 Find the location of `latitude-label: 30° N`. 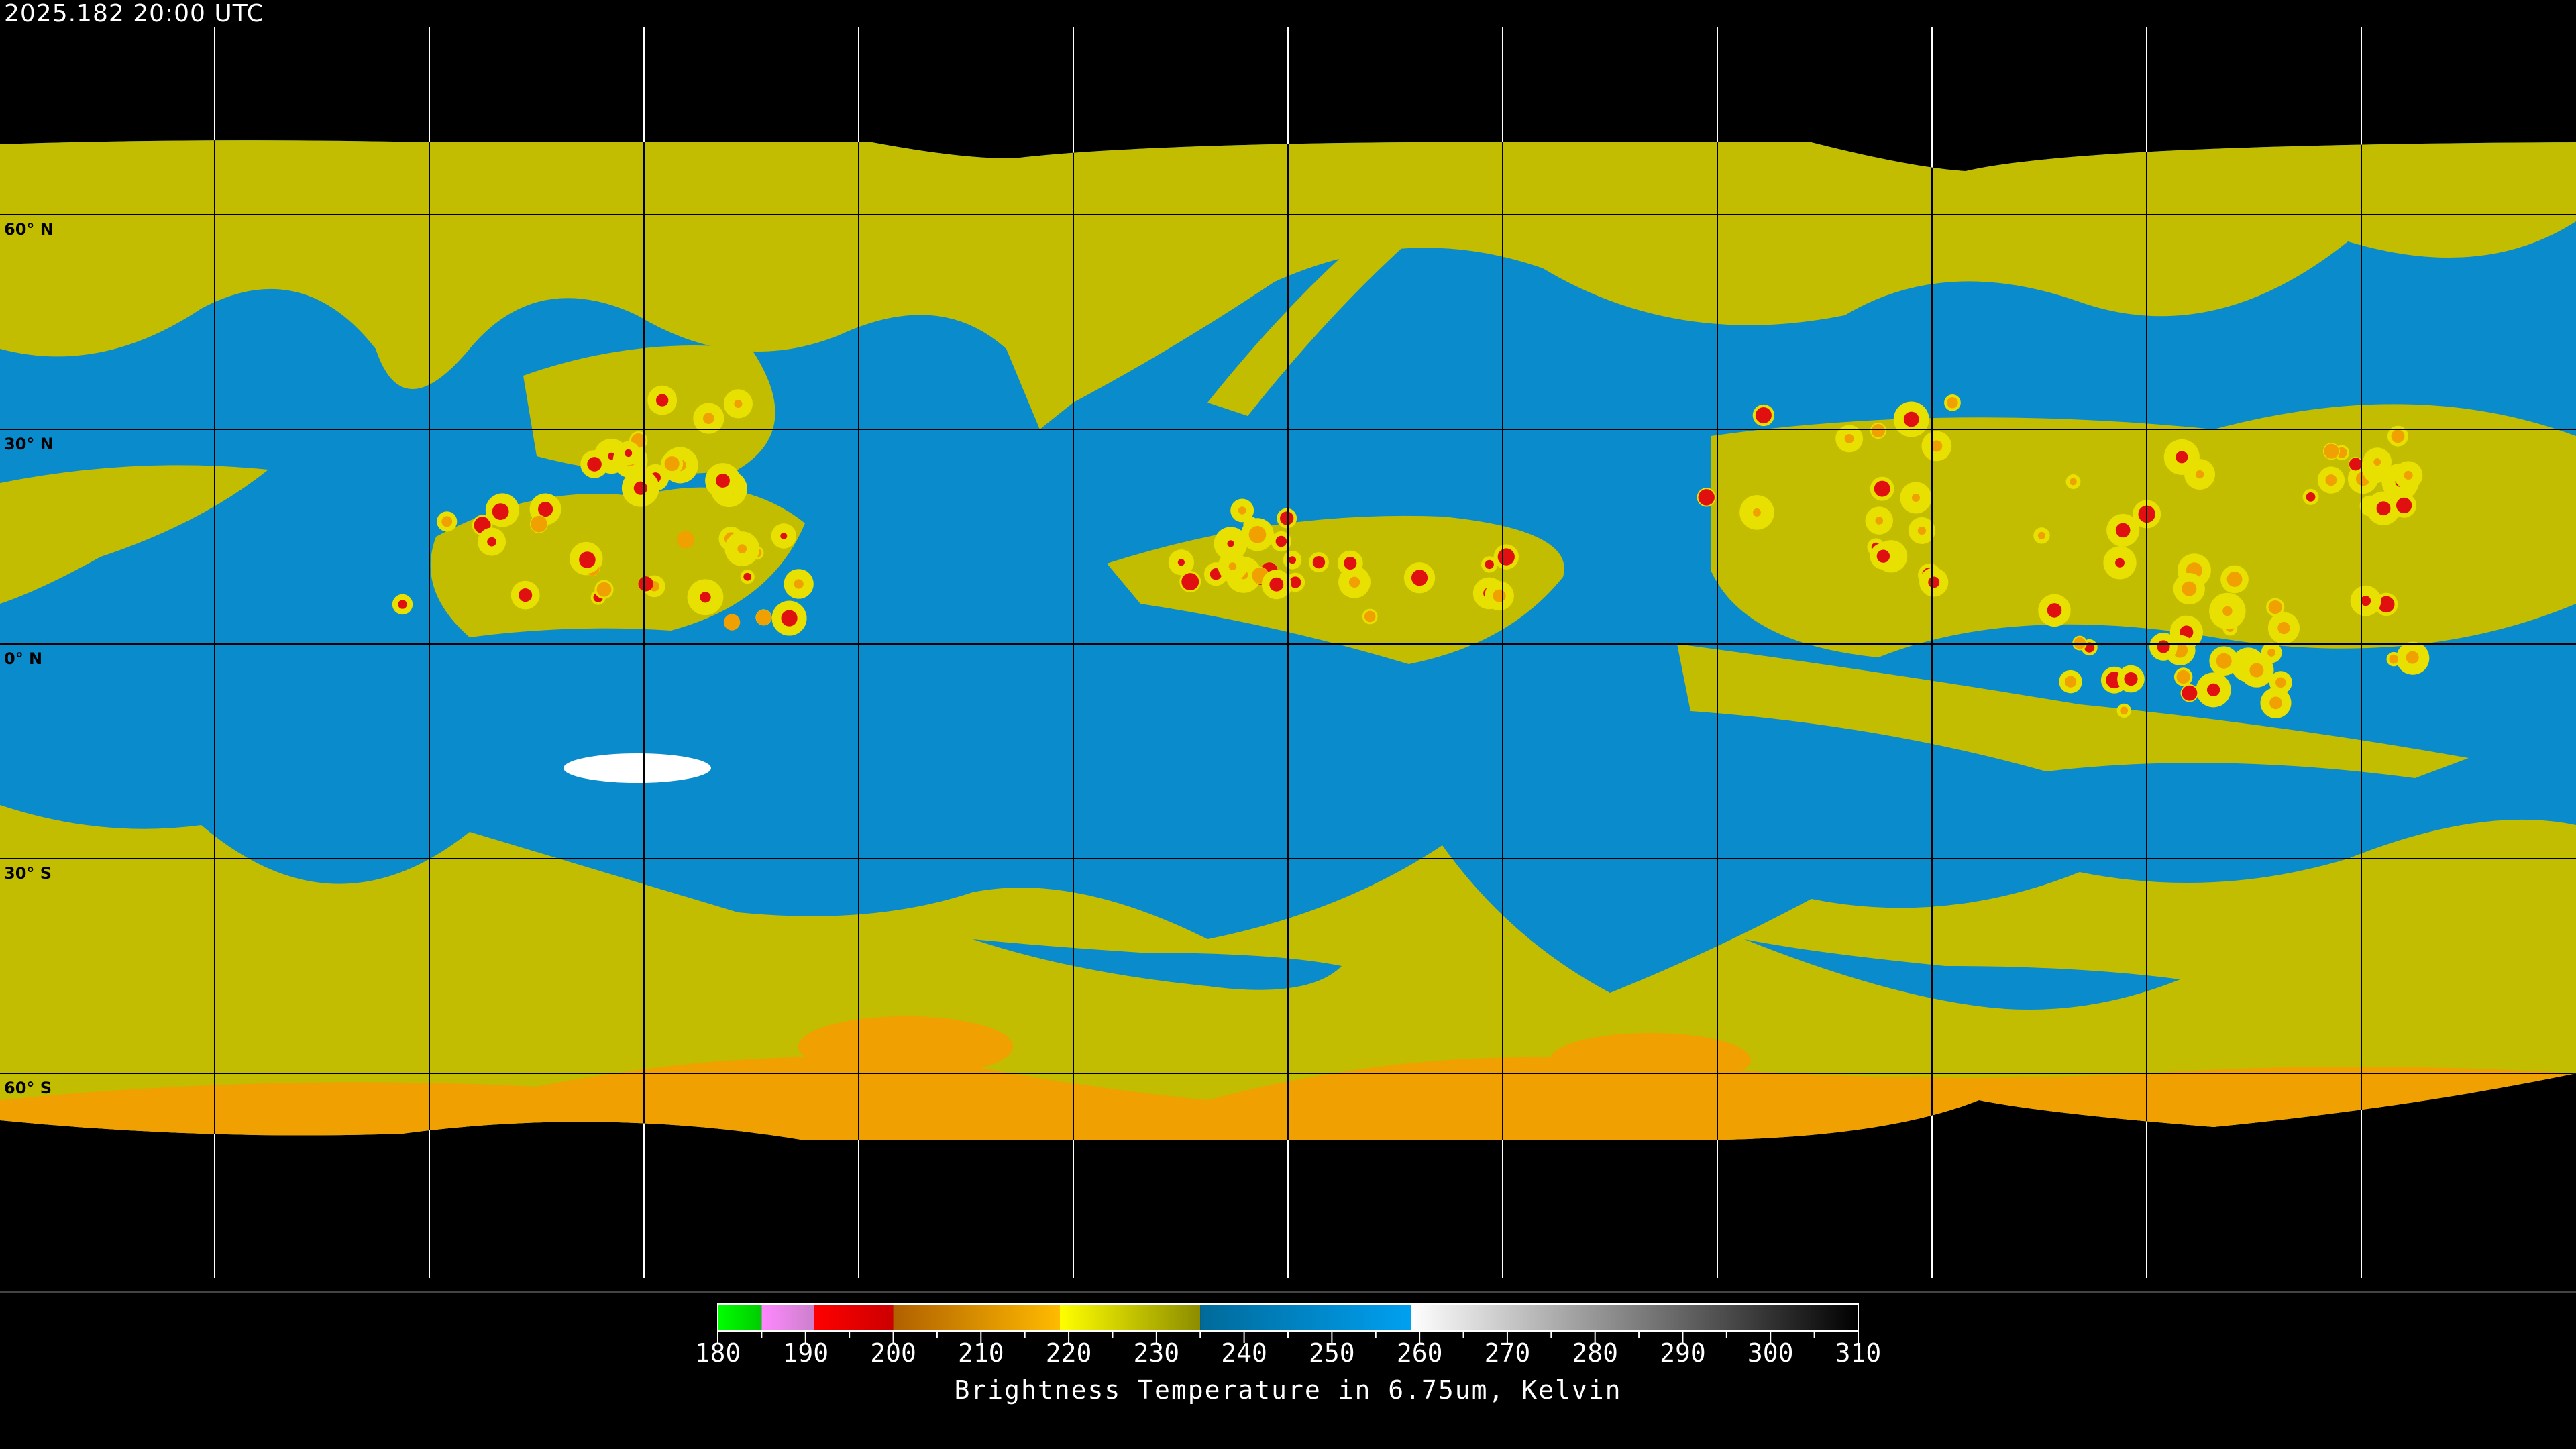

latitude-label: 30° N is located at coordinates (29, 444).